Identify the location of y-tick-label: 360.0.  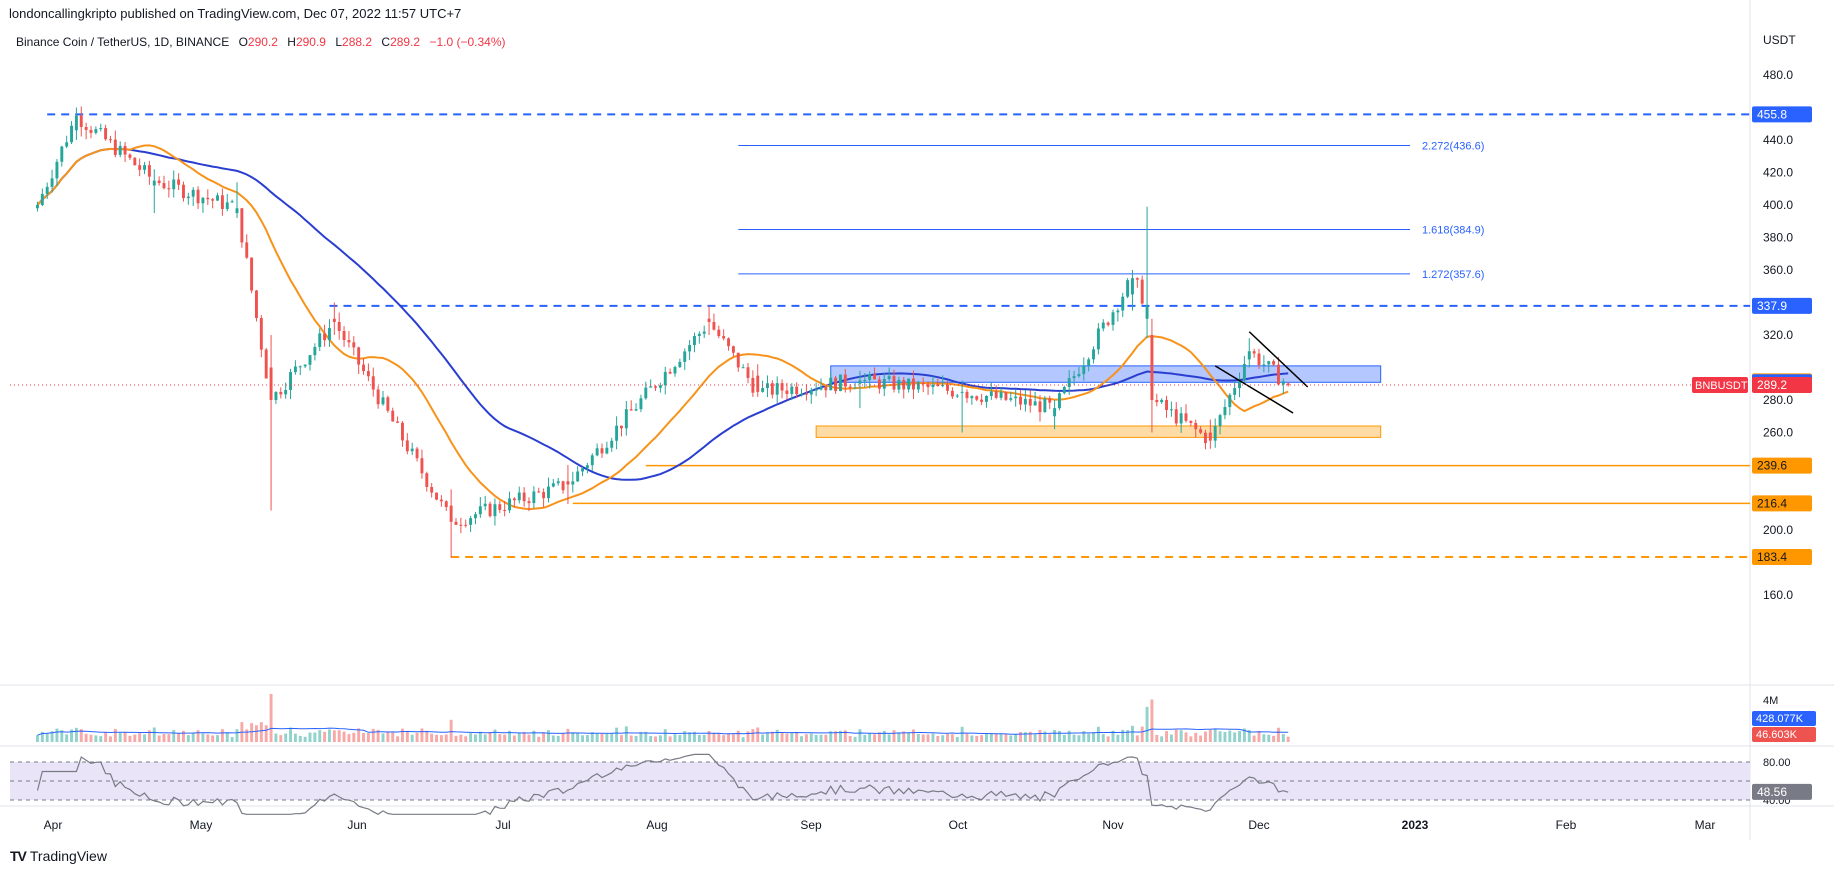
(1778, 270).